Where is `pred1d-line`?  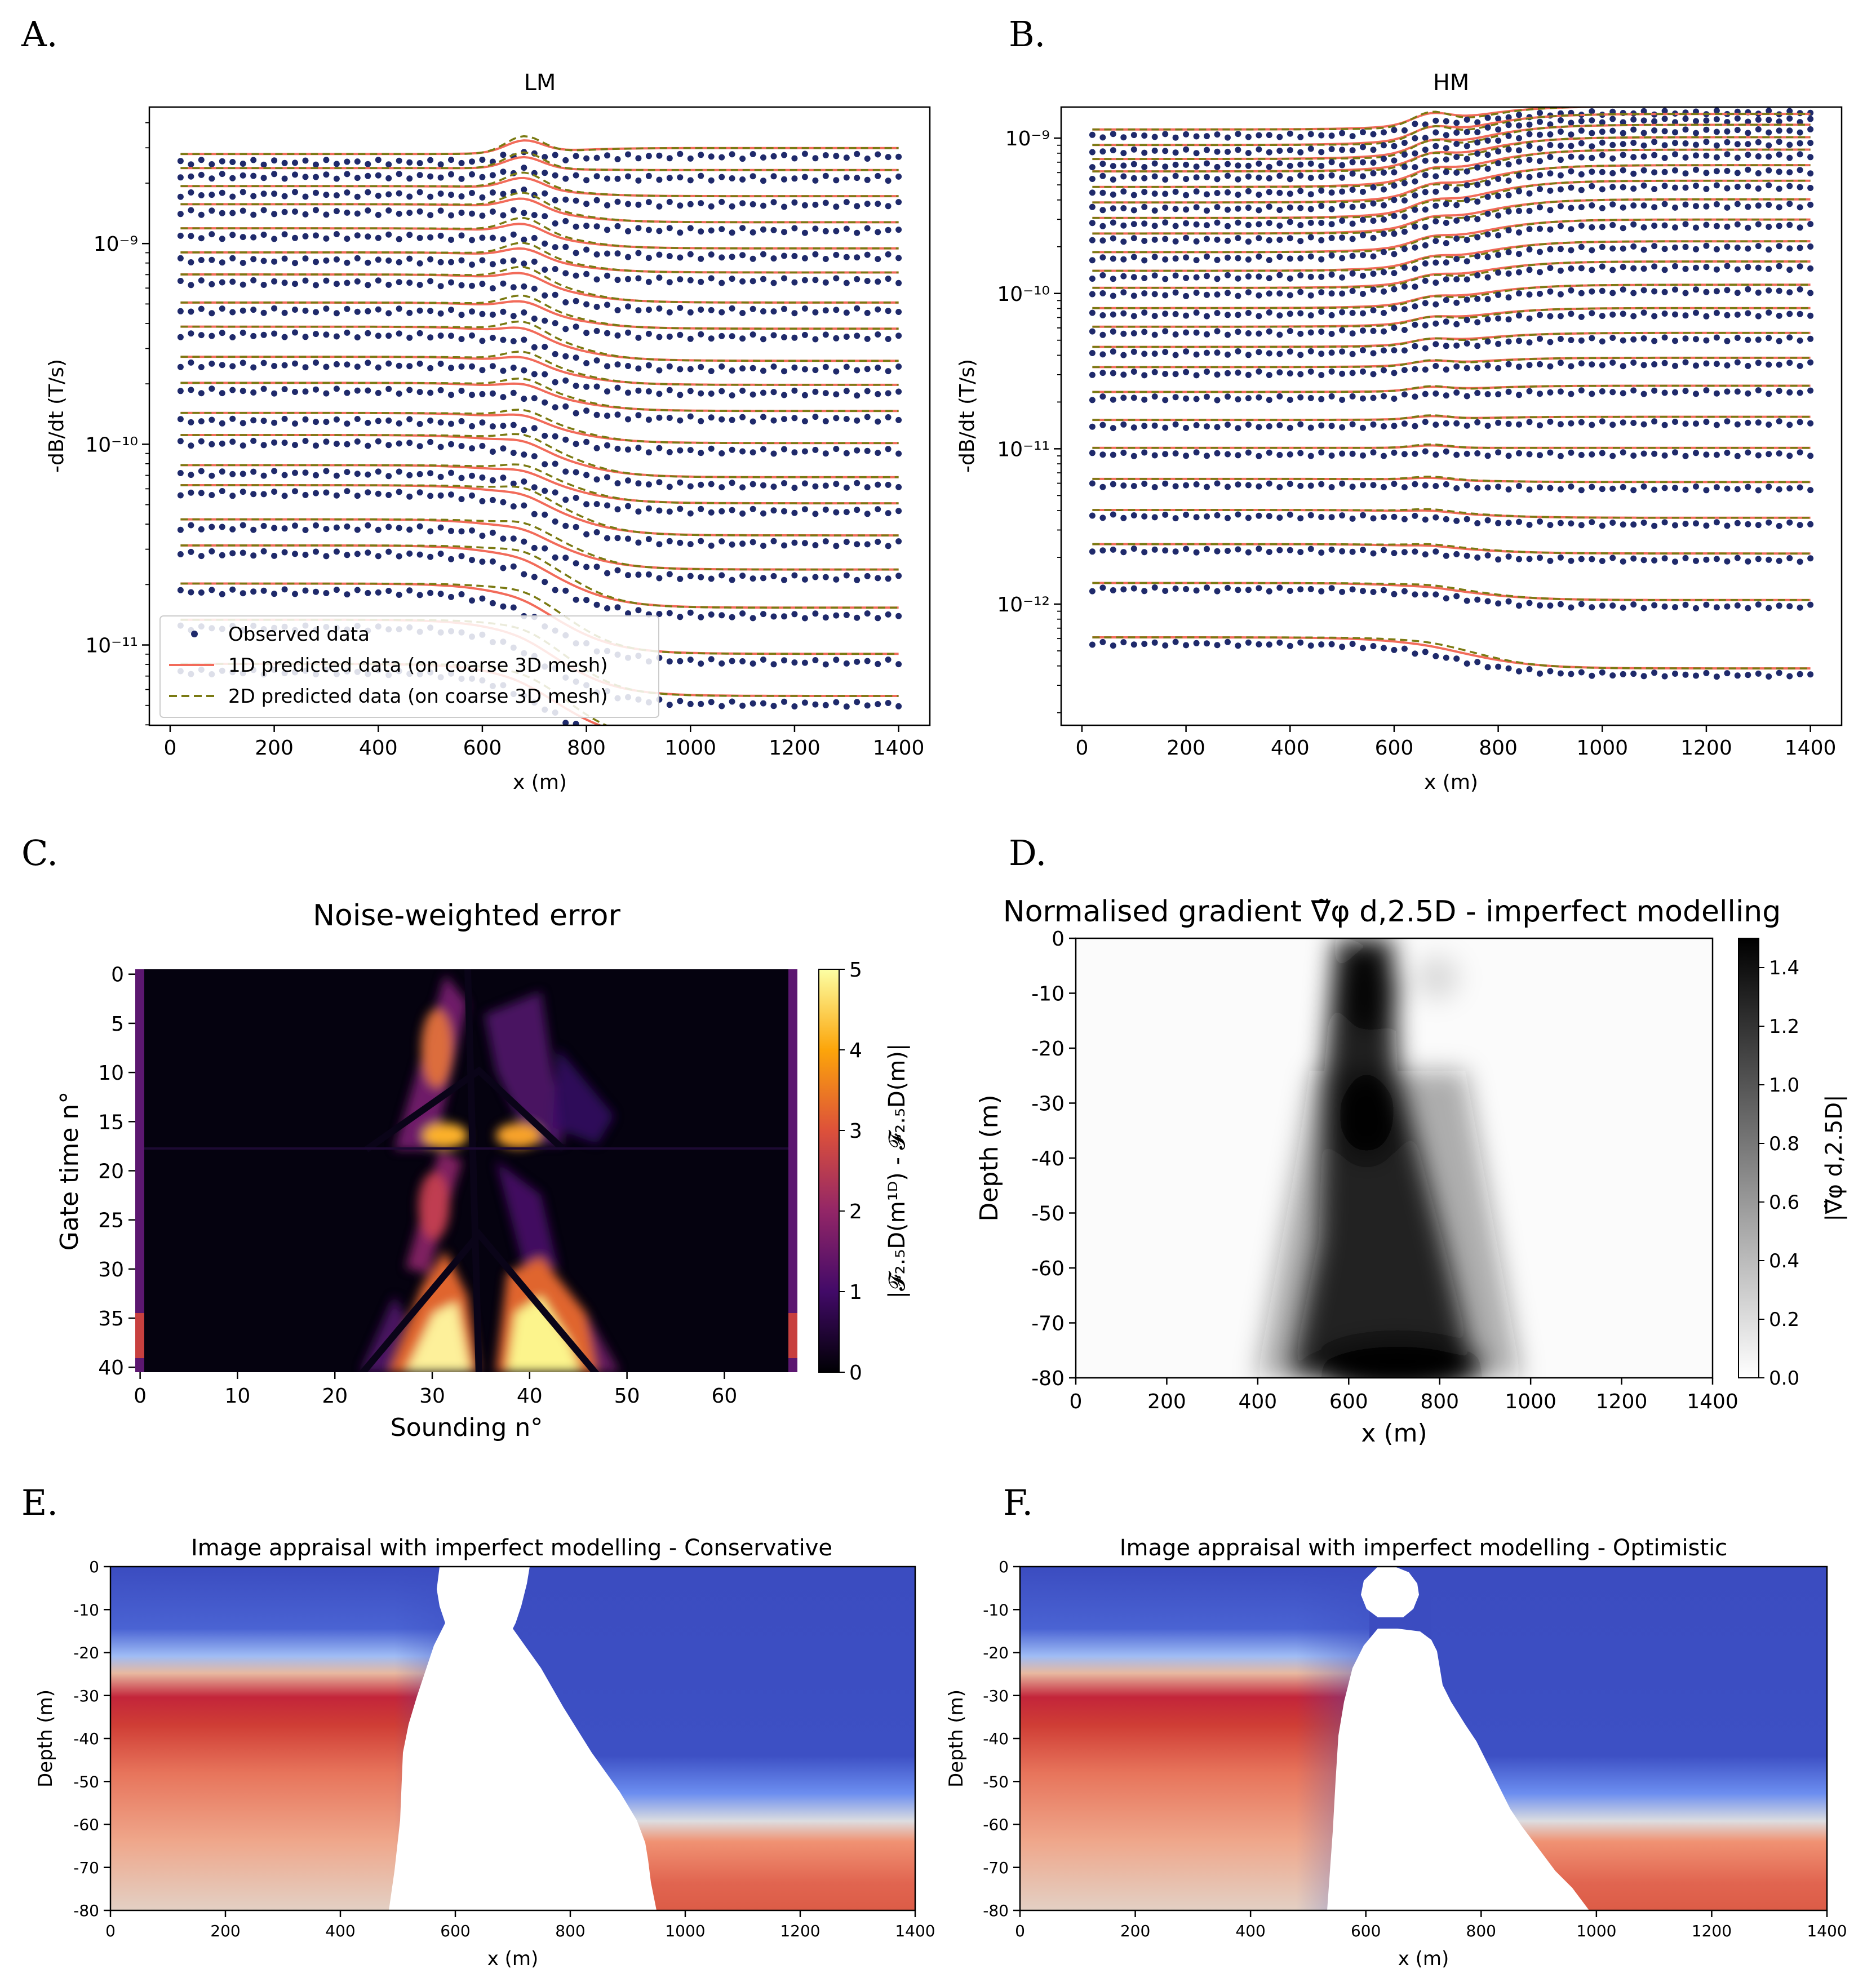
pred1d-line is located at coordinates (539, 397).